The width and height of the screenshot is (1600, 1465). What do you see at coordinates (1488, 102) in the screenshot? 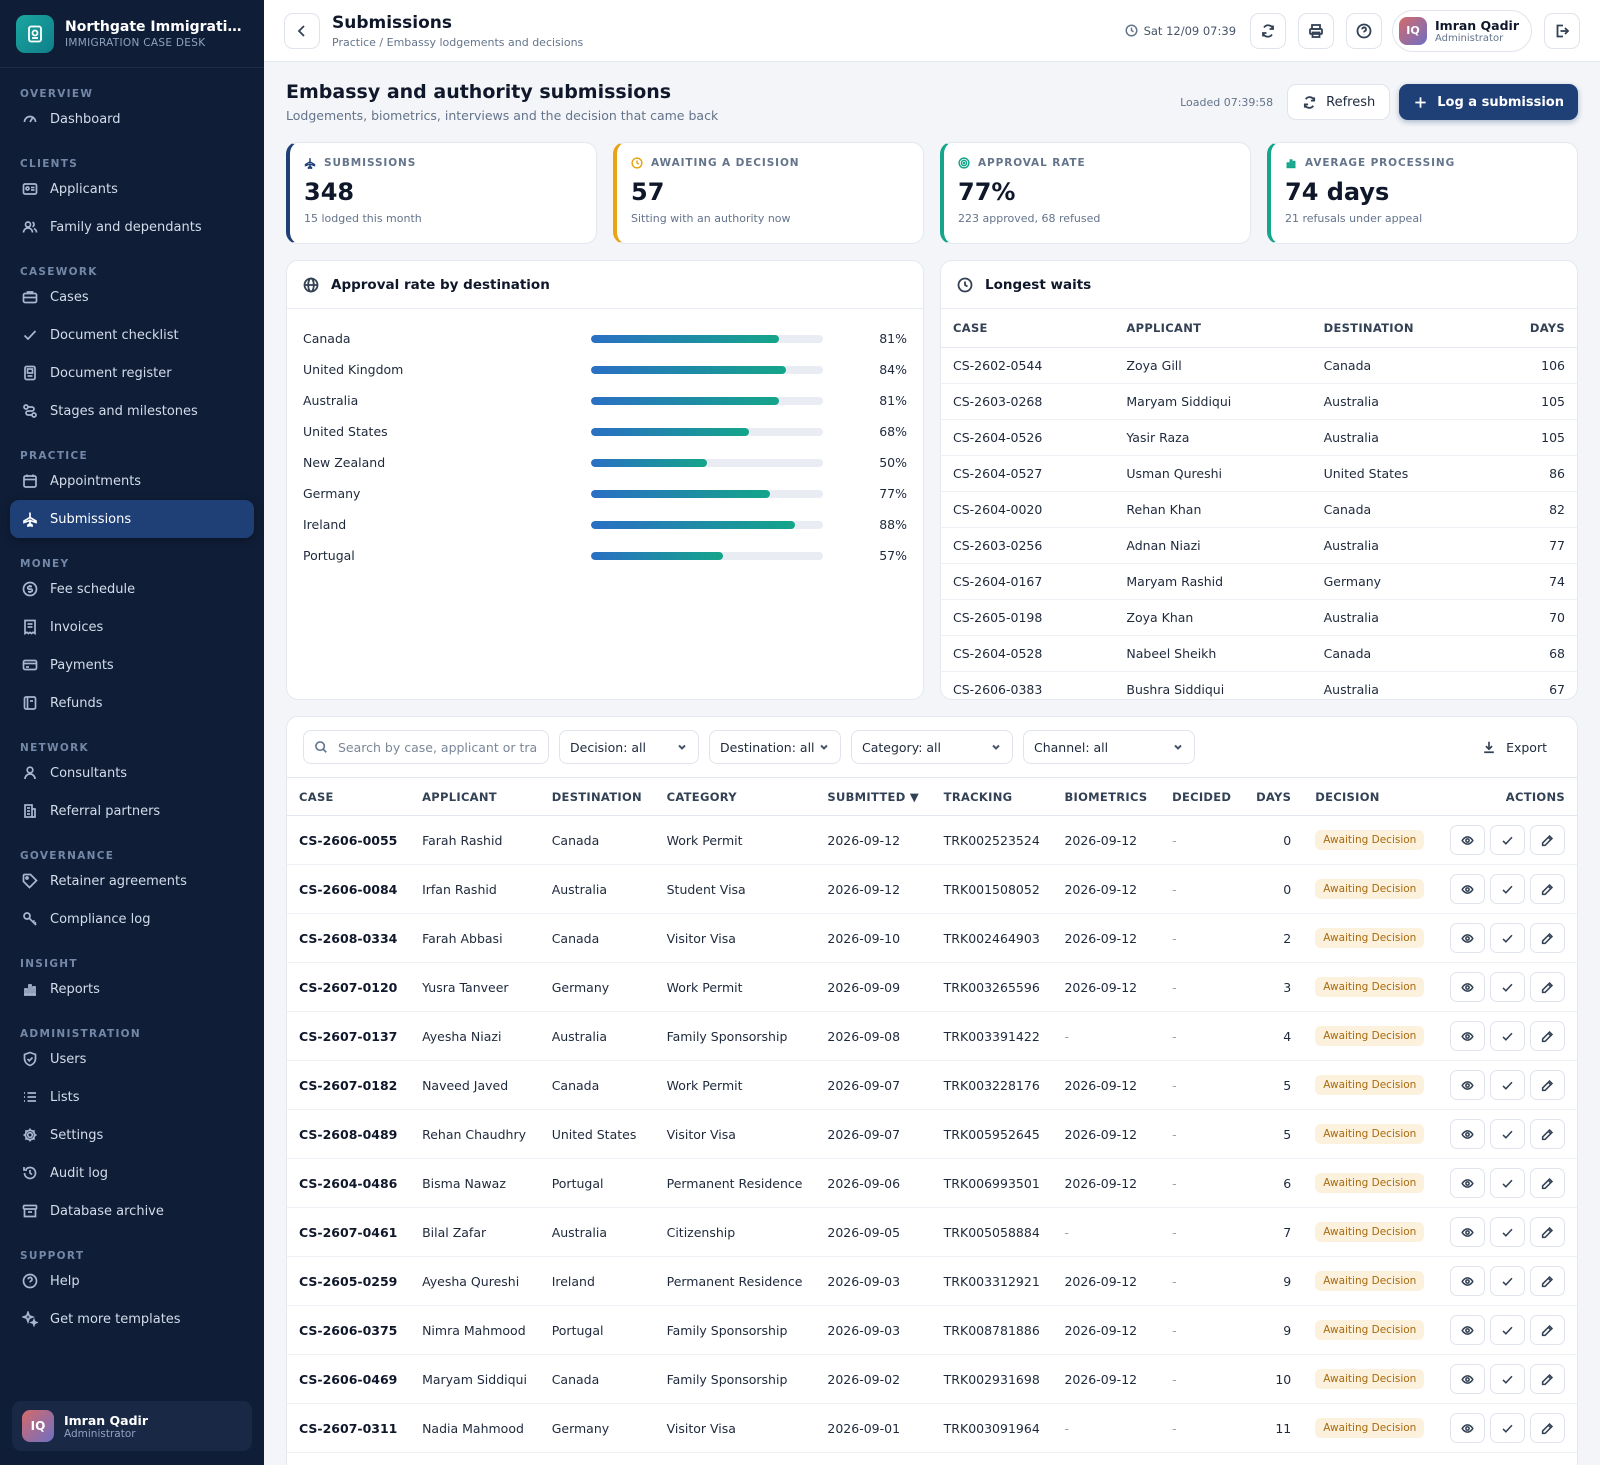
I see `log-submission-button: Log a submission` at bounding box center [1488, 102].